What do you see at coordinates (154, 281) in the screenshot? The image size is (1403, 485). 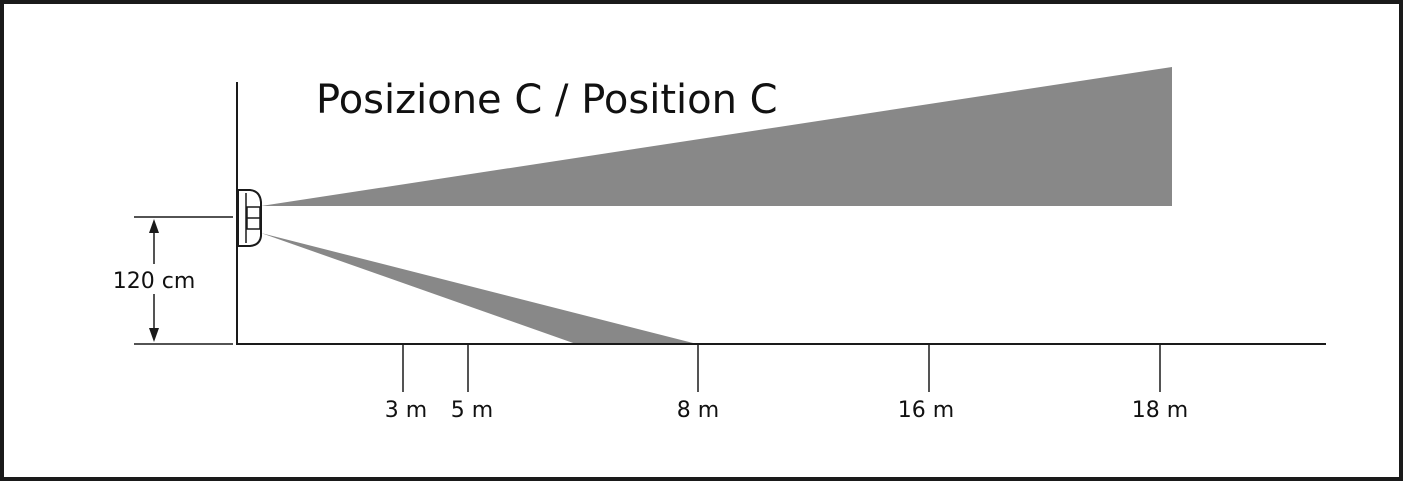 I see `height-label: 120 cm` at bounding box center [154, 281].